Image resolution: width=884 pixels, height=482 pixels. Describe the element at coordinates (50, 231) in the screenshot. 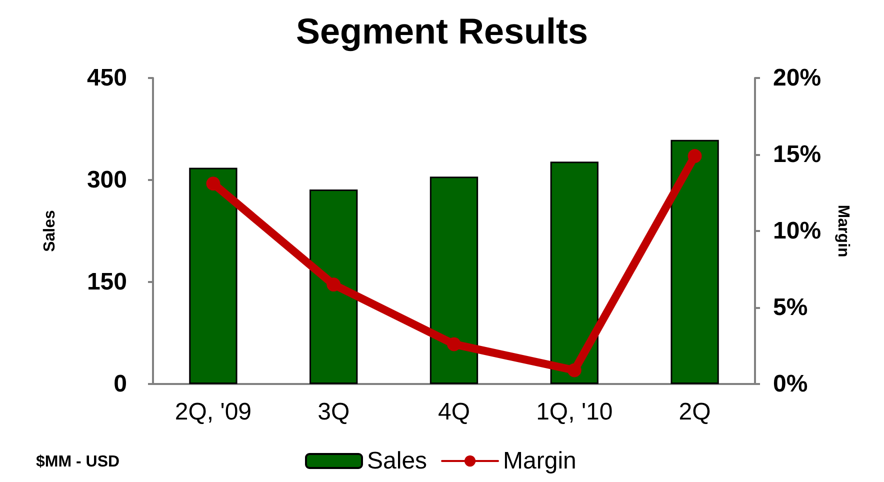

I see `y-axis-title: Sales` at that location.